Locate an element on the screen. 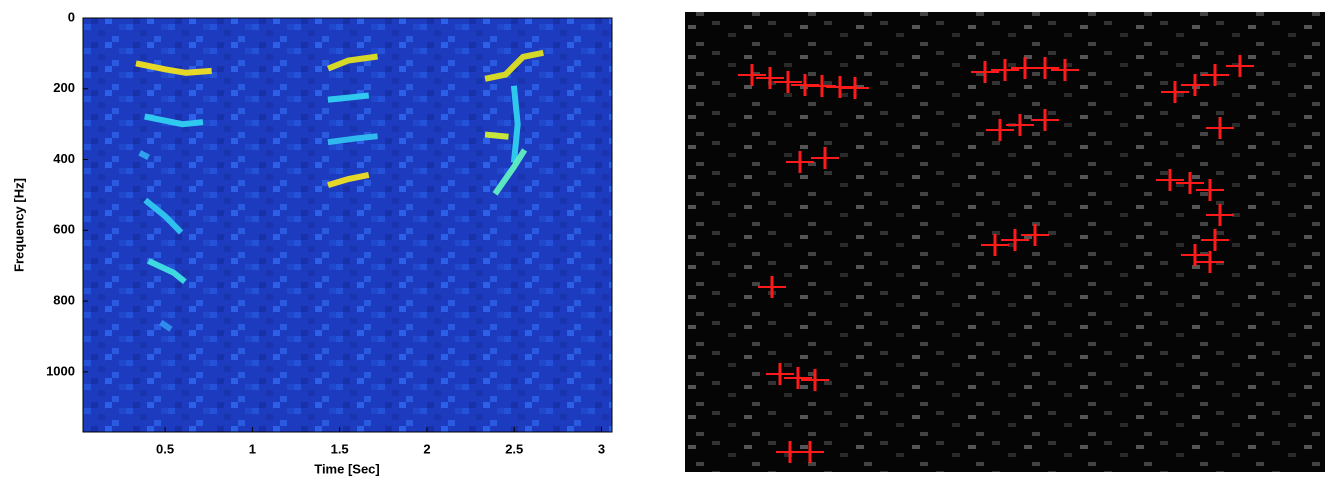 This screenshot has height=480, width=1332. y-tick-label: 1000 is located at coordinates (60, 370).